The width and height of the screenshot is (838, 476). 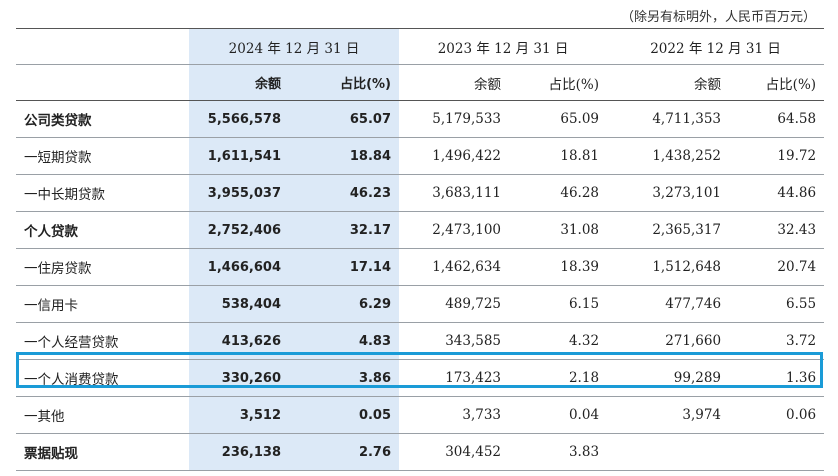 I want to click on cell-amount-2023: 304,452, so click(x=454, y=452).